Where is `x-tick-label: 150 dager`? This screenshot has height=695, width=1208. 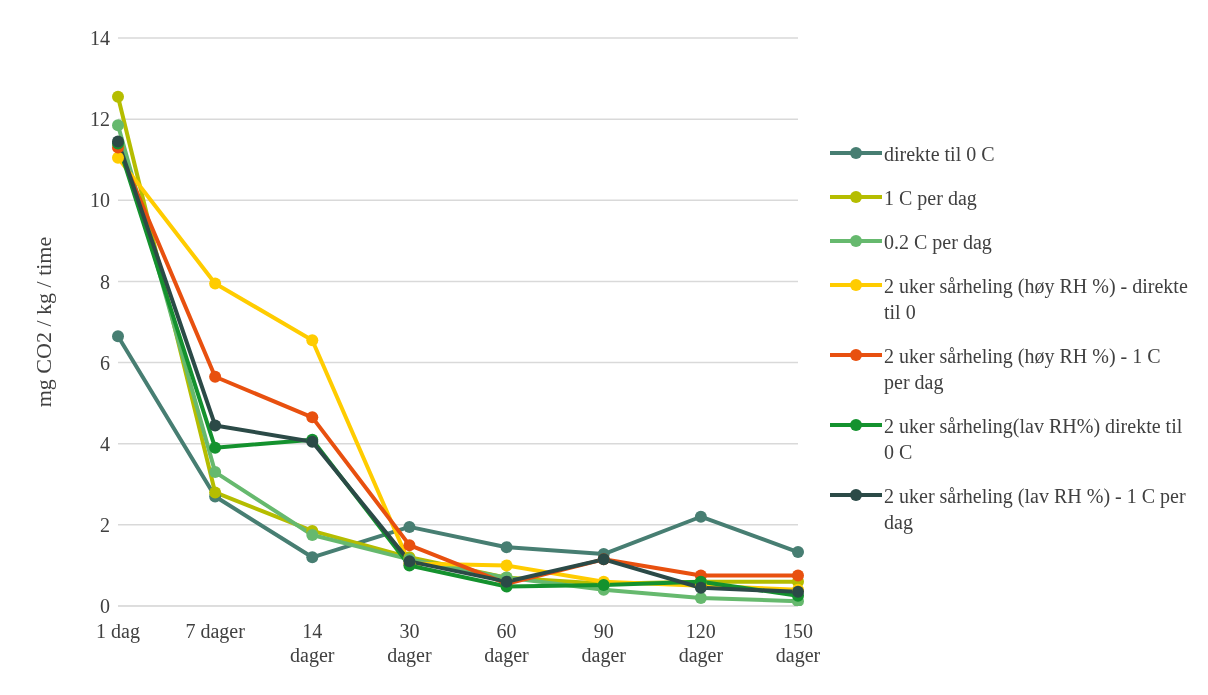 x-tick-label: 150 dager is located at coordinates (798, 643).